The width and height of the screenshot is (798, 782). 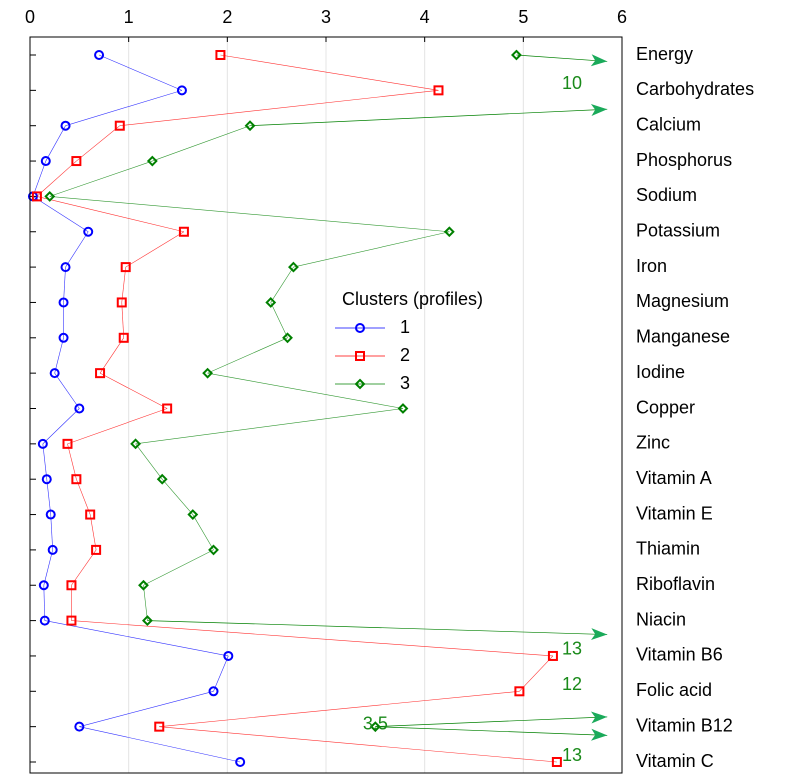 What do you see at coordinates (668, 124) in the screenshot?
I see `y-tick-label: Calcium` at bounding box center [668, 124].